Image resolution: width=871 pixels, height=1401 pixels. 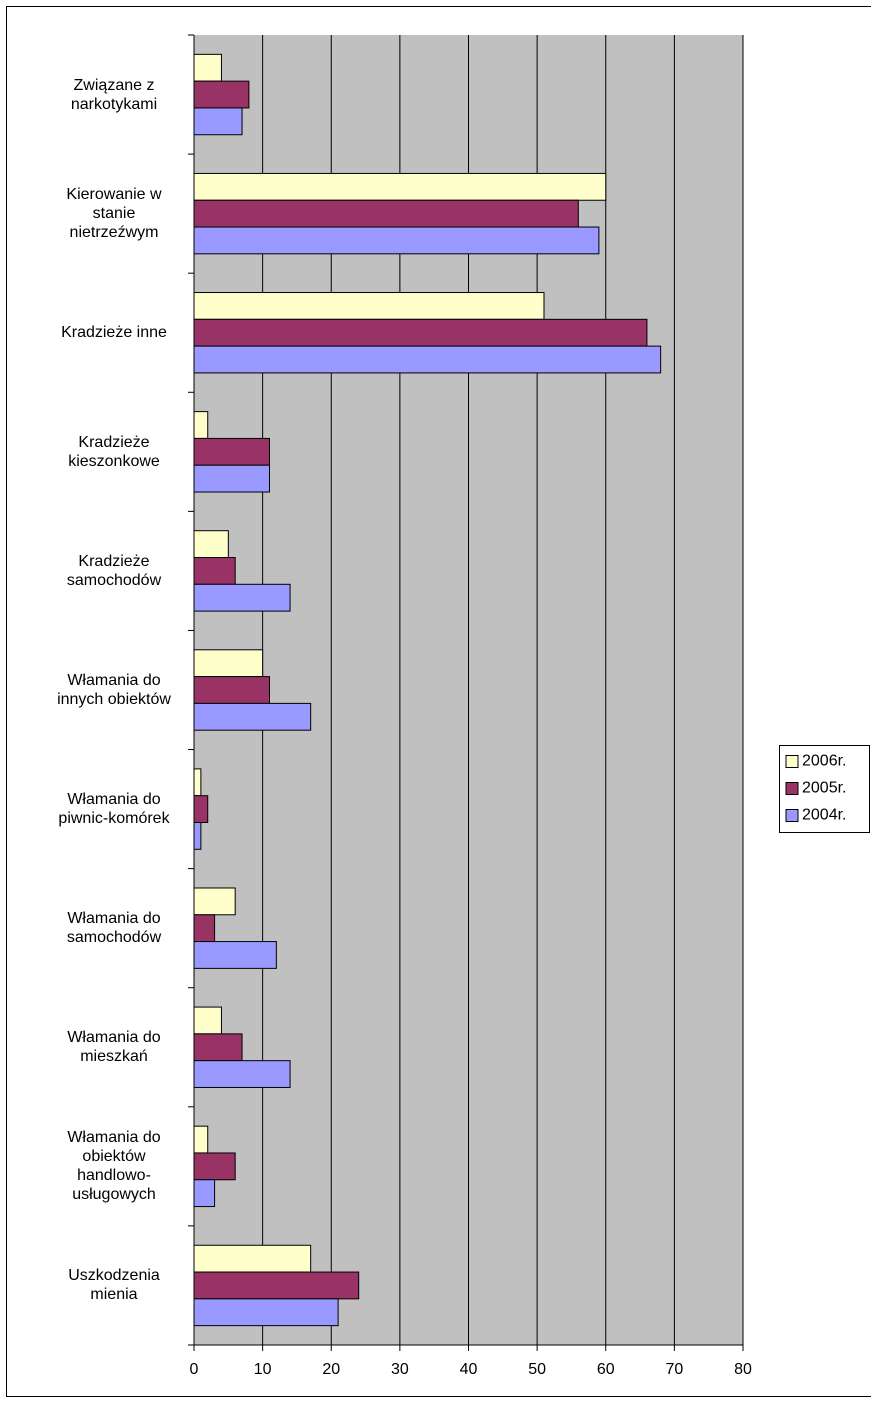 What do you see at coordinates (824, 815) in the screenshot?
I see `legend-label: 2004r.` at bounding box center [824, 815].